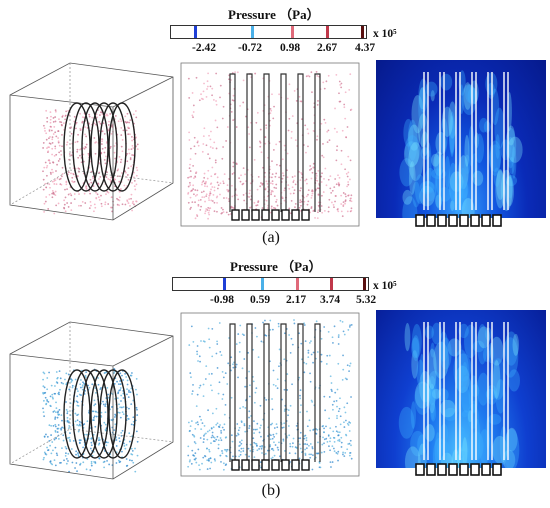  Describe the element at coordinates (327, 48) in the screenshot. I see `colorbar-tick-label: 2.67` at that location.